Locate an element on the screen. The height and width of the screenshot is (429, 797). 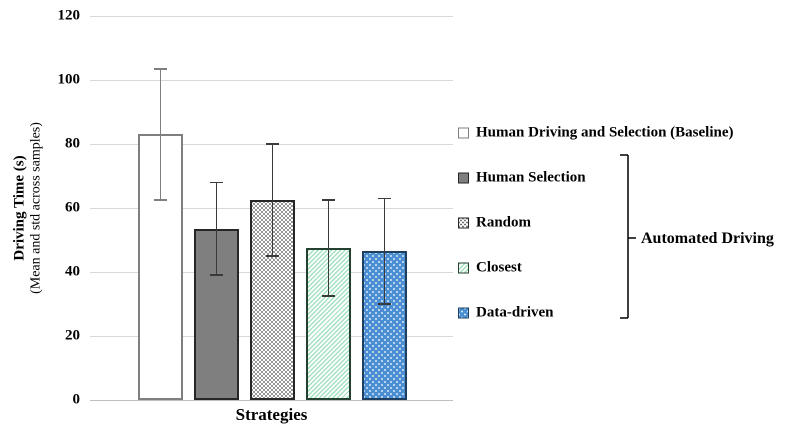
error-bar-human-driving-and-selection-baseline is located at coordinates (160, 134).